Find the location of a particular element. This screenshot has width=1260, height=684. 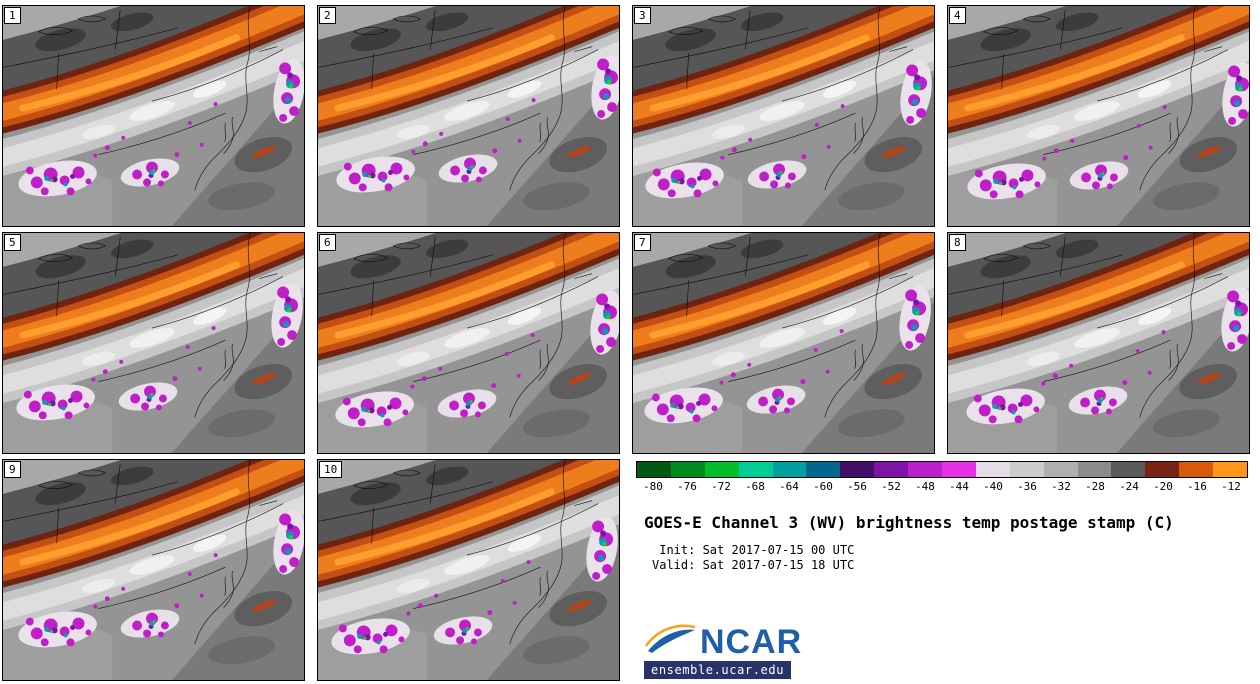

colorbar-tick: -80 is located at coordinates (653, 486).